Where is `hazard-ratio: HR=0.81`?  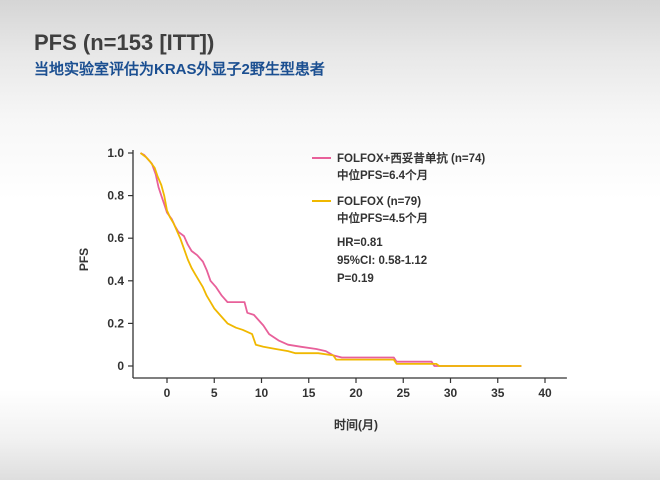 hazard-ratio: HR=0.81 is located at coordinates (360, 243).